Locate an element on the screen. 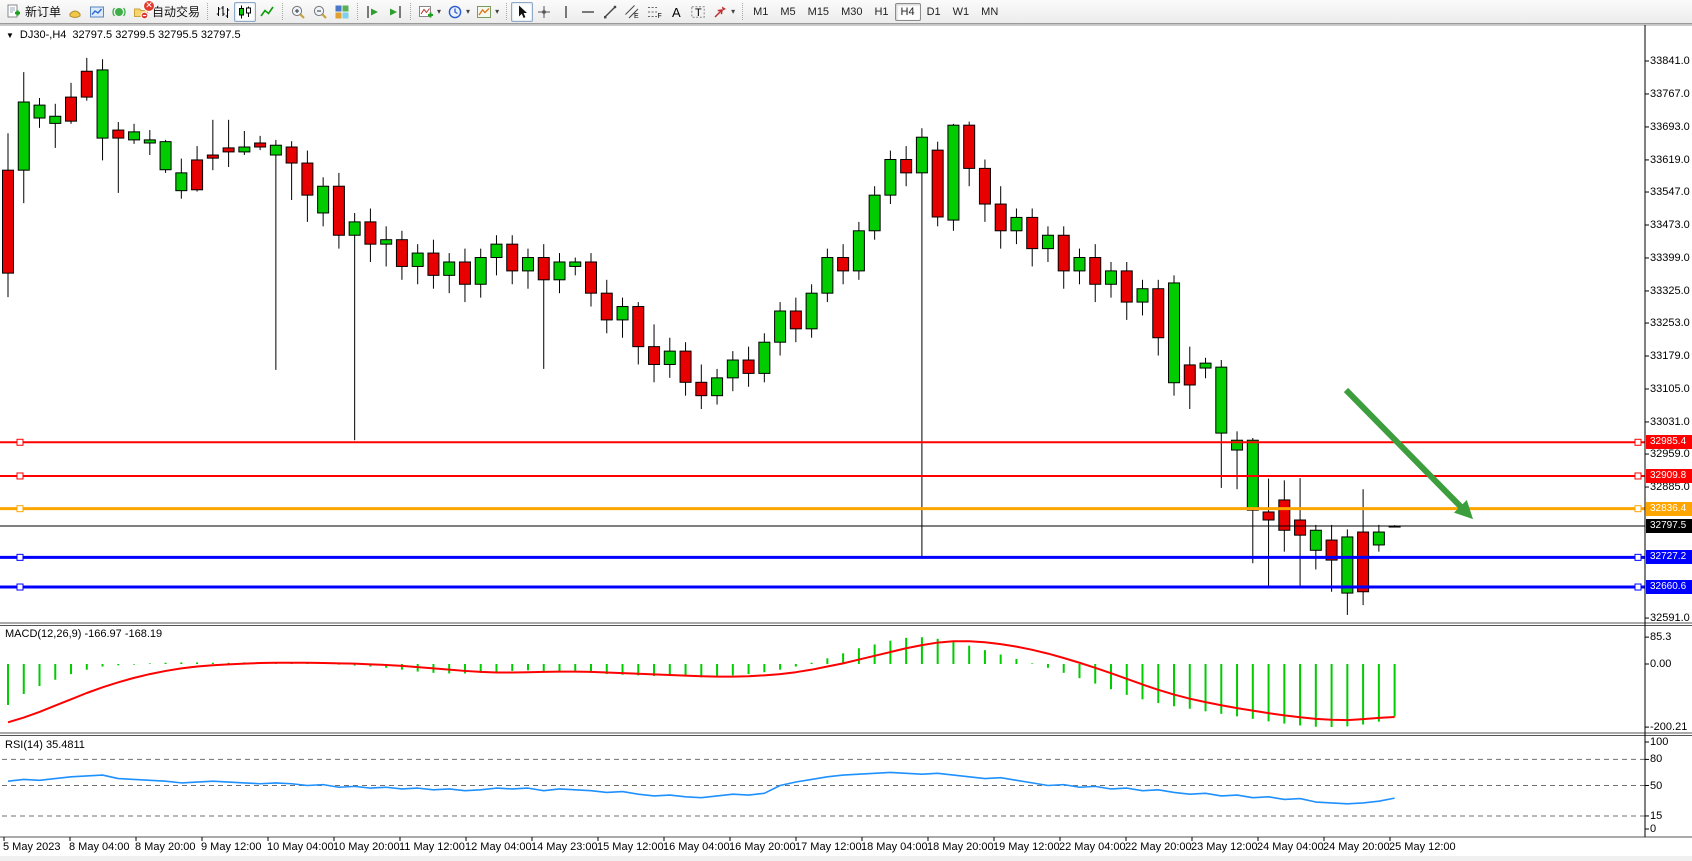  price-axis-tick-label: 33547.0 is located at coordinates (1670, 192).